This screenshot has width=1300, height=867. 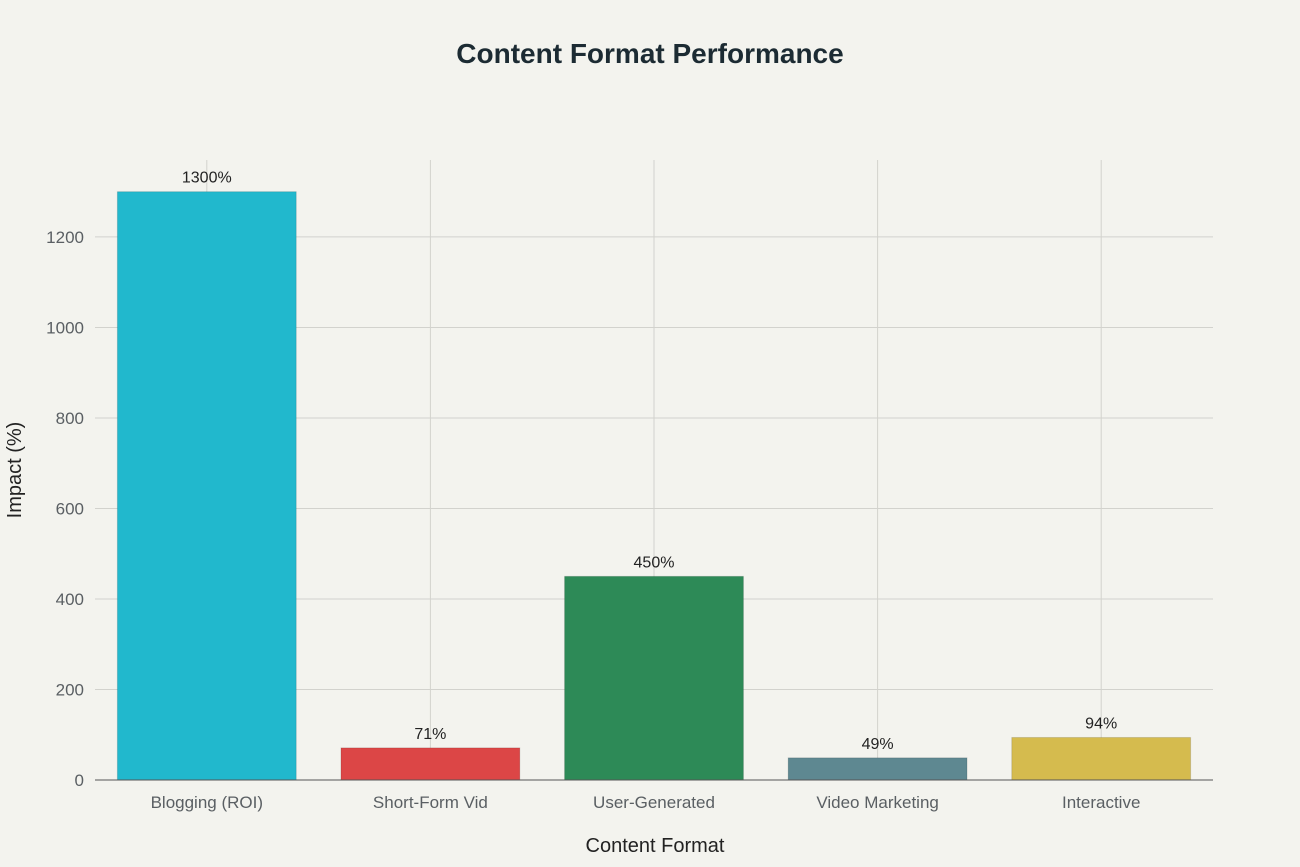 I want to click on x-tick-label: Short-Form Vid, so click(x=430, y=802).